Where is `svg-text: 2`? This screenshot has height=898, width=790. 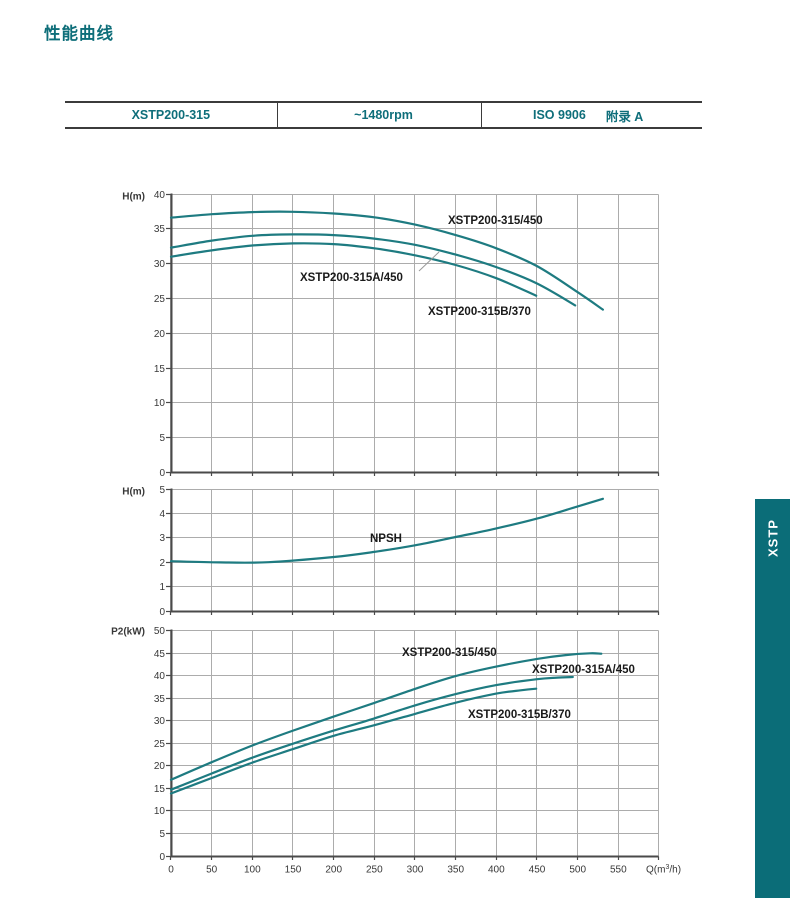
svg-text: 2 is located at coordinates (162, 563).